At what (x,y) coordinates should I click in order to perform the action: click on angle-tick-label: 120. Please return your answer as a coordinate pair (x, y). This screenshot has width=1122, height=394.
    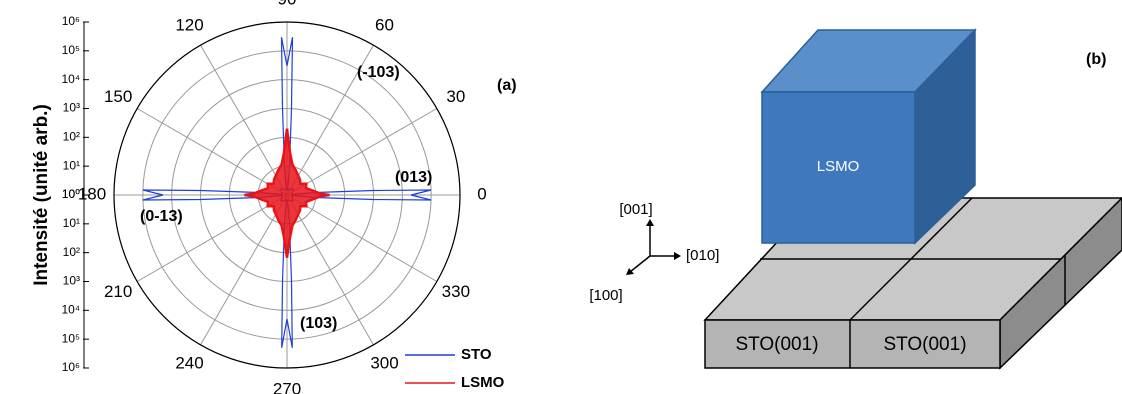
    Looking at the image, I should click on (189, 25).